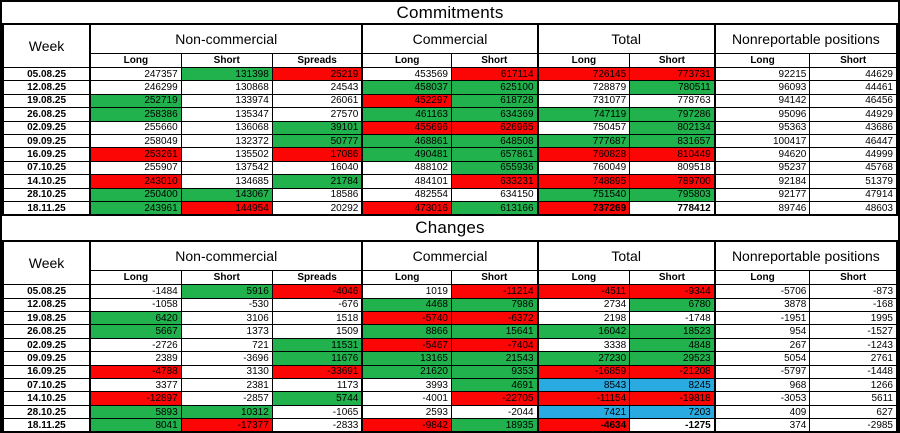  I want to click on data-cell: 3130, so click(226, 372).